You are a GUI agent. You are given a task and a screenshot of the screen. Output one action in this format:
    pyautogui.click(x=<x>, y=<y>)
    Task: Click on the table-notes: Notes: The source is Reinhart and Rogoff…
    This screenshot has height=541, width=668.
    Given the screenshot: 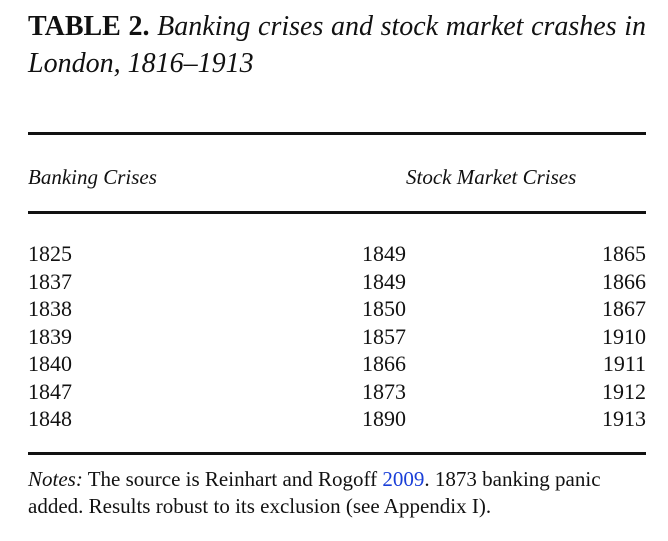 What is the action you would take?
    pyautogui.click(x=337, y=493)
    